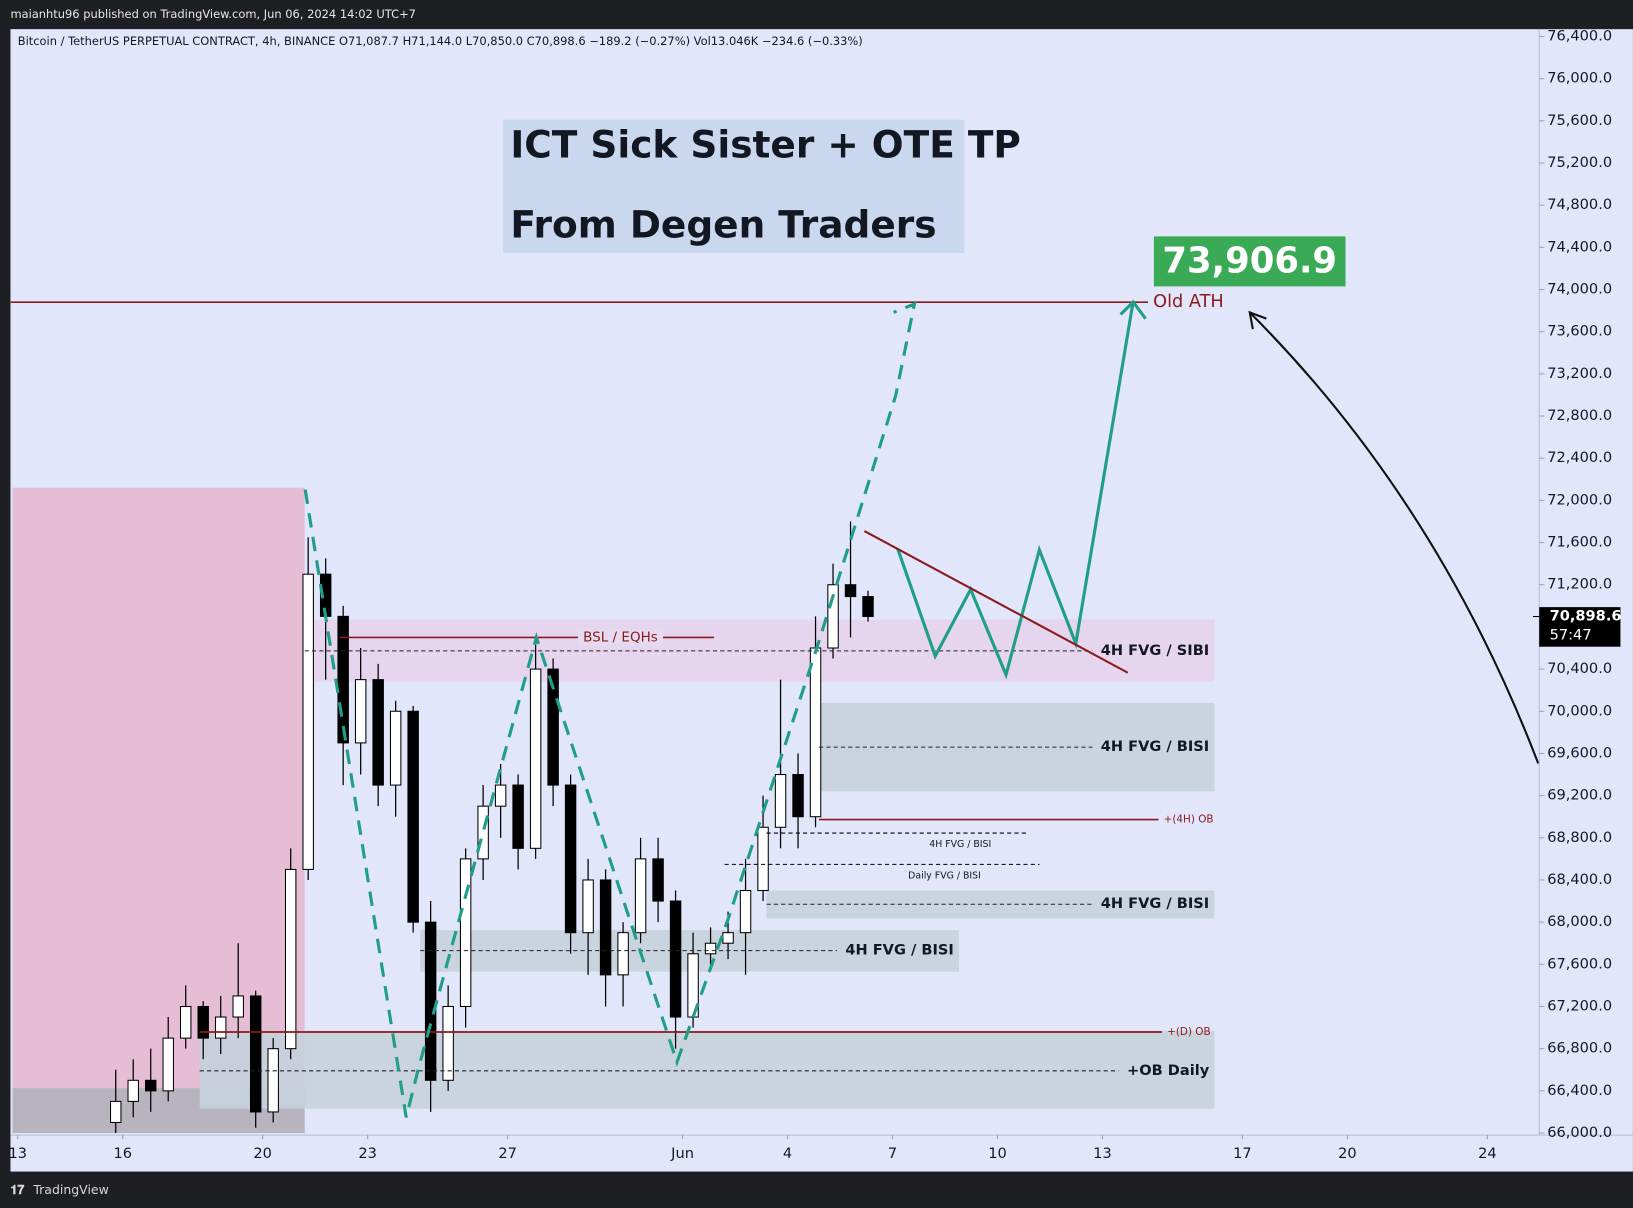 The height and width of the screenshot is (1208, 1633). Describe the element at coordinates (1579, 752) in the screenshot. I see `y-tick-label: 69,600.0` at that location.